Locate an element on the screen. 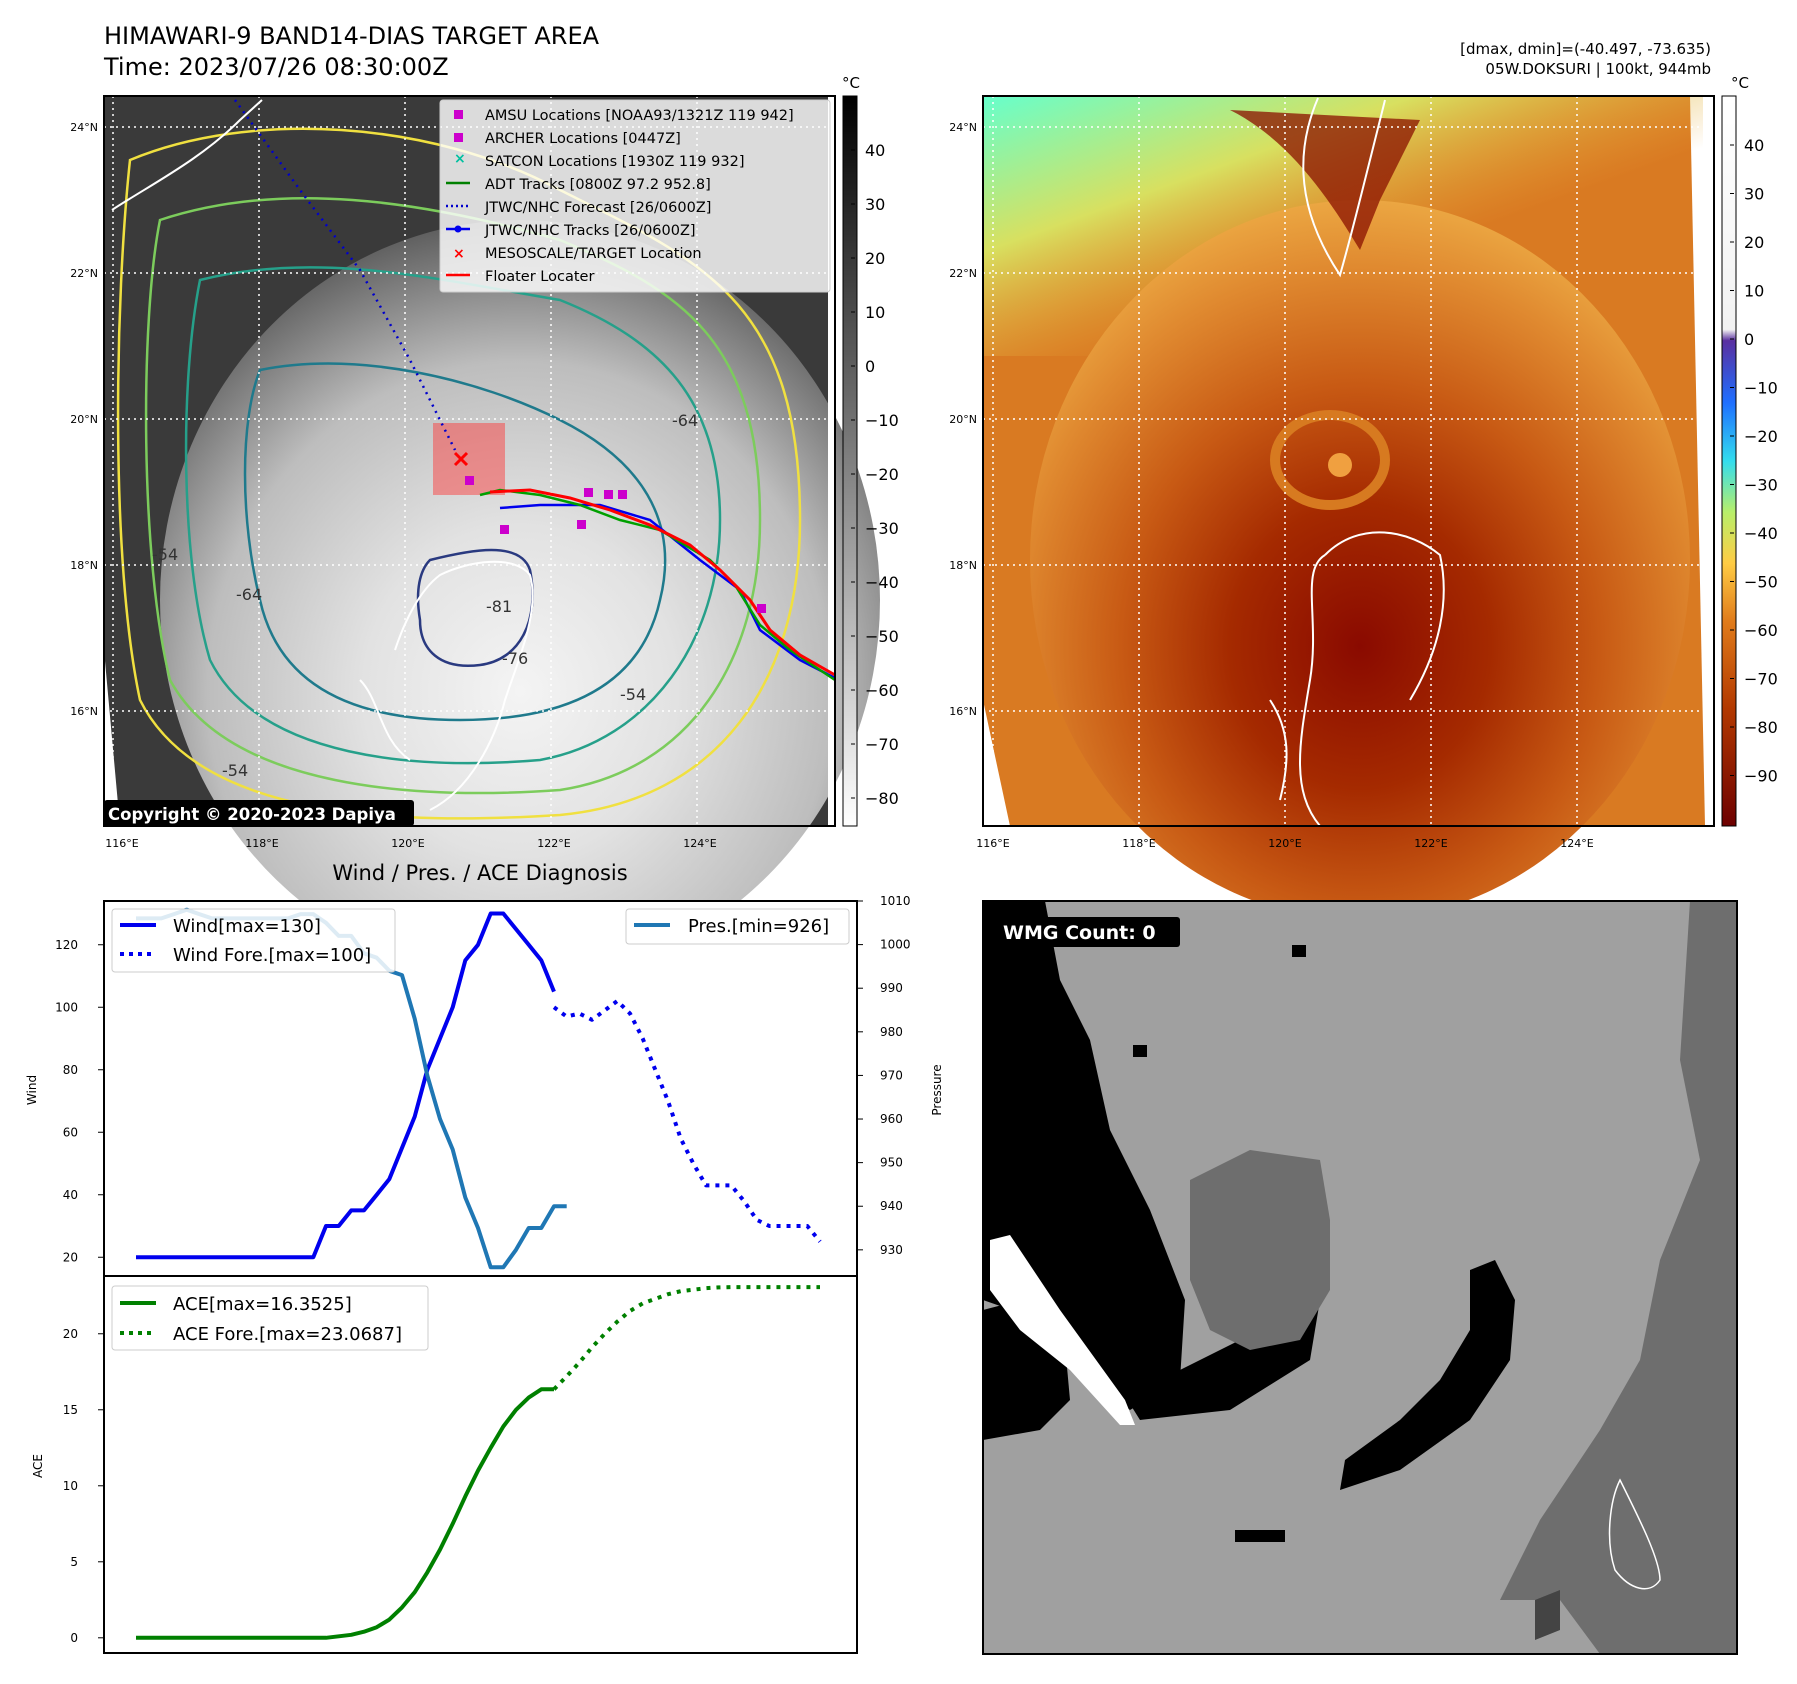 The image size is (1797, 1684). stats-line-1: [dmax, dmin]=(-40.497, -73.635) is located at coordinates (1585, 49).